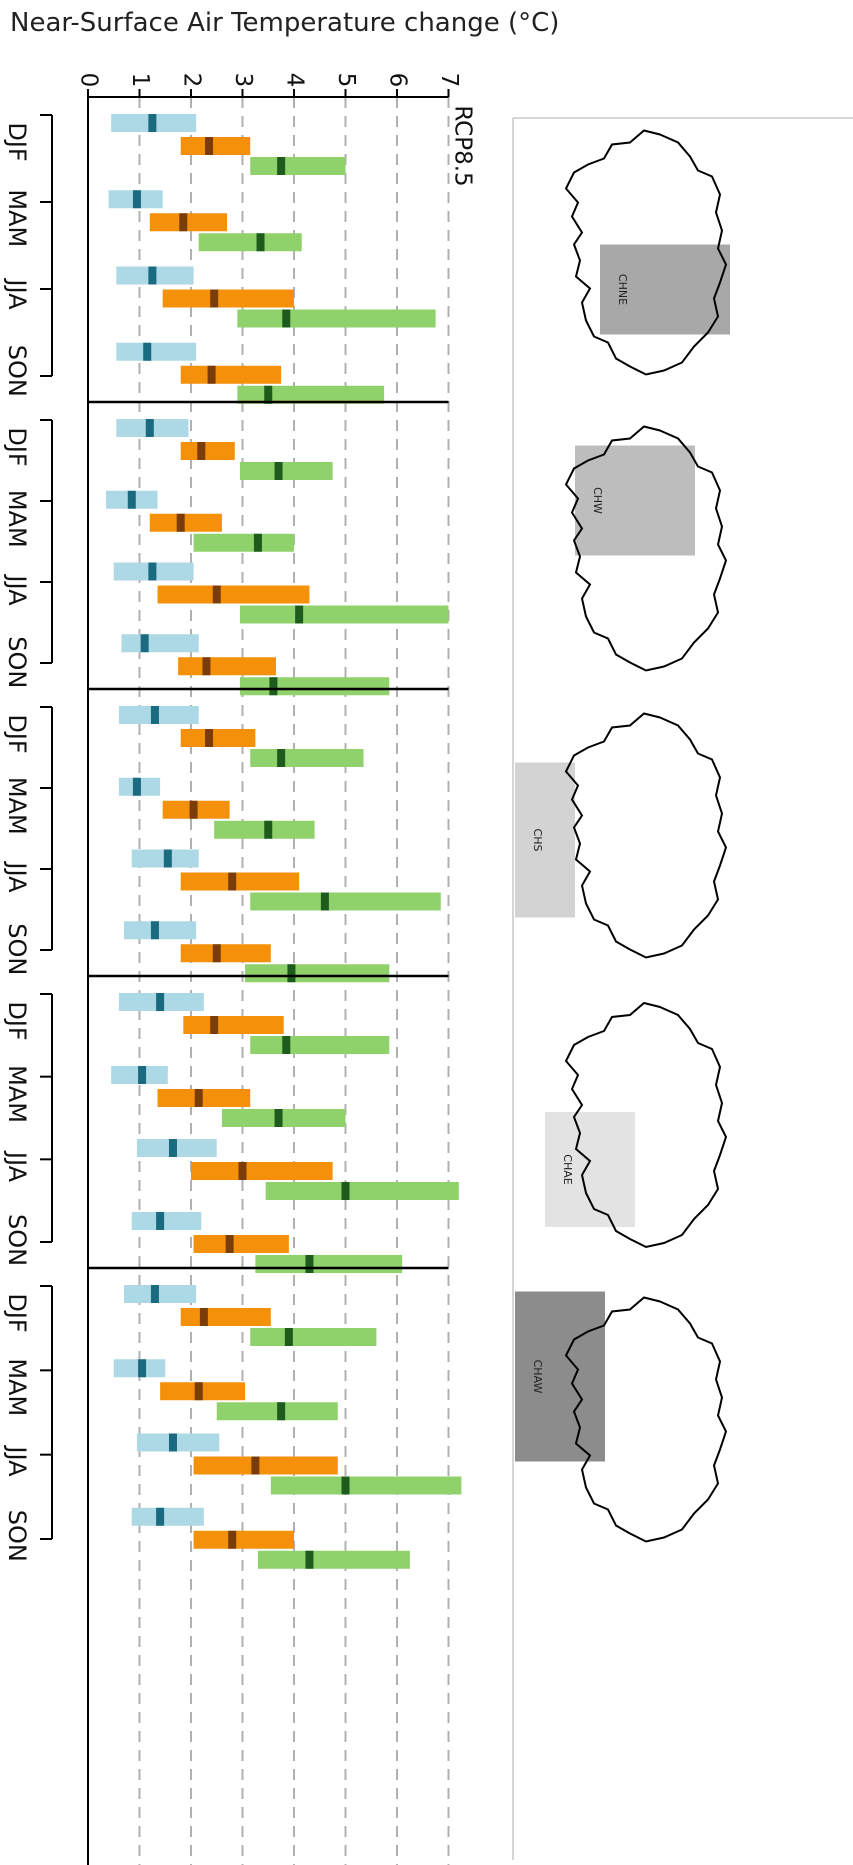  I want to click on tick-label: 1, so click(140, 80).